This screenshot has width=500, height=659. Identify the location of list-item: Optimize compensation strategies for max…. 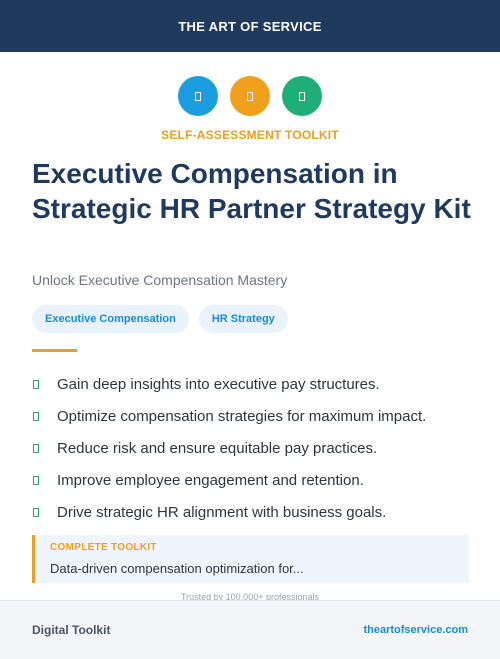
(229, 416).